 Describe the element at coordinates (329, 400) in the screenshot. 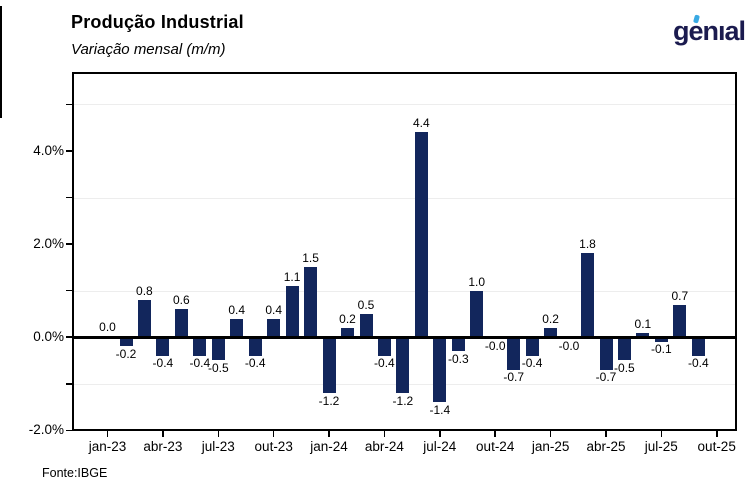

I see `bar-label-jan-24: -1.2` at that location.